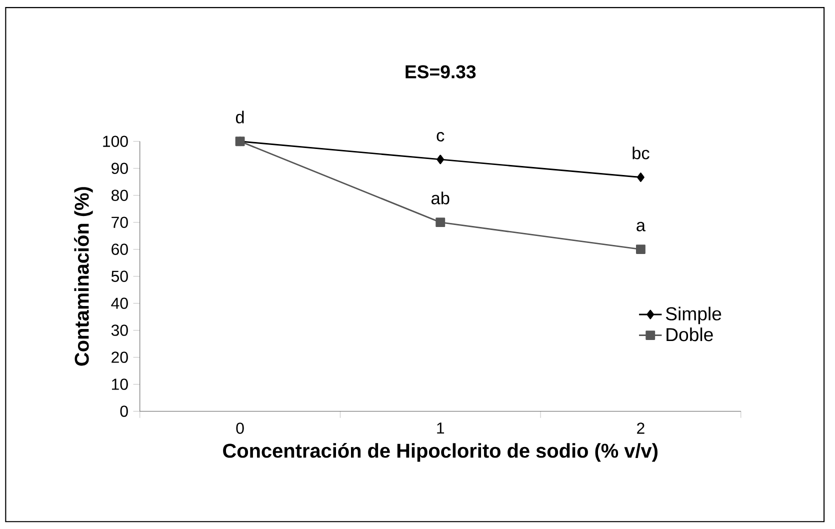 This screenshot has width=835, height=529. What do you see at coordinates (120, 249) in the screenshot?
I see `y-tick-label: 60` at bounding box center [120, 249].